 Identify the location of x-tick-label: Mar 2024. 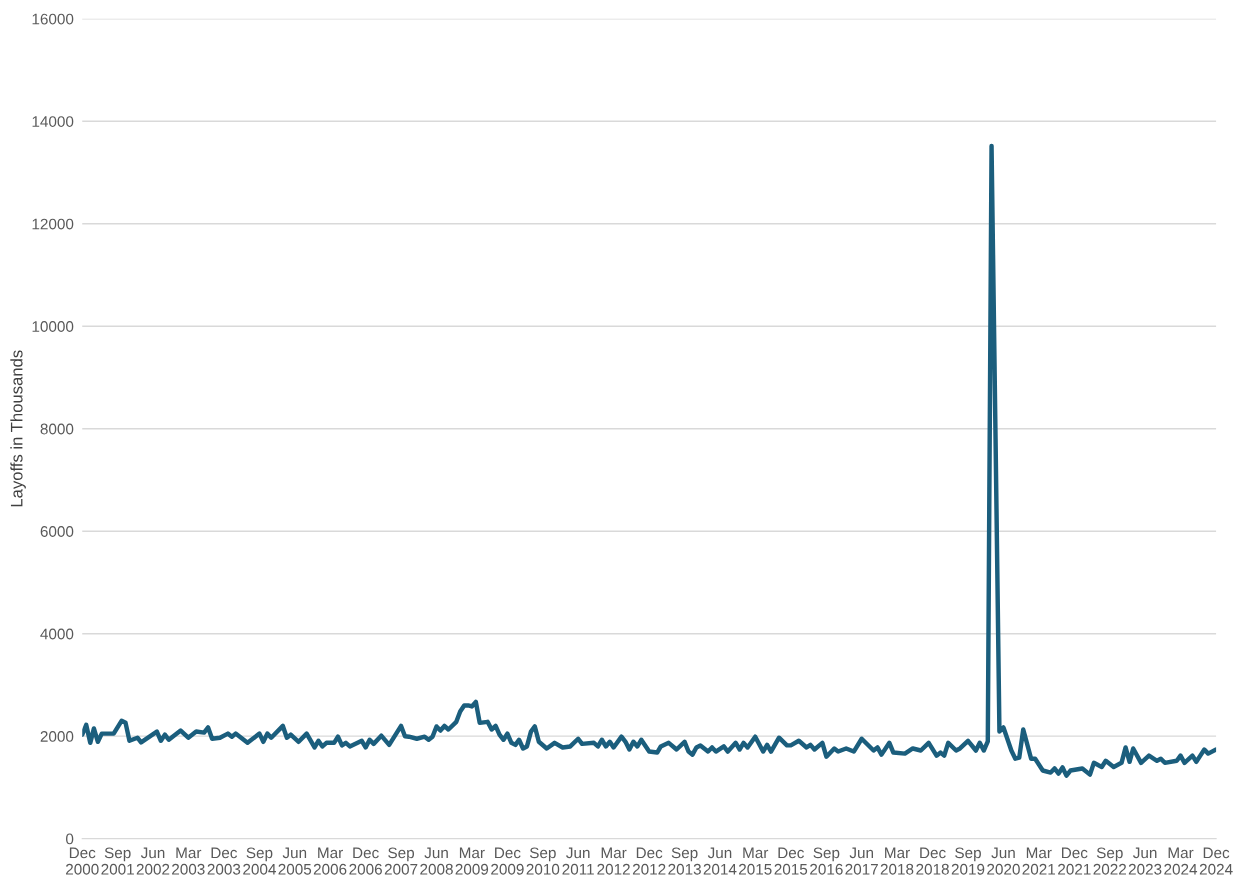
(1181, 861).